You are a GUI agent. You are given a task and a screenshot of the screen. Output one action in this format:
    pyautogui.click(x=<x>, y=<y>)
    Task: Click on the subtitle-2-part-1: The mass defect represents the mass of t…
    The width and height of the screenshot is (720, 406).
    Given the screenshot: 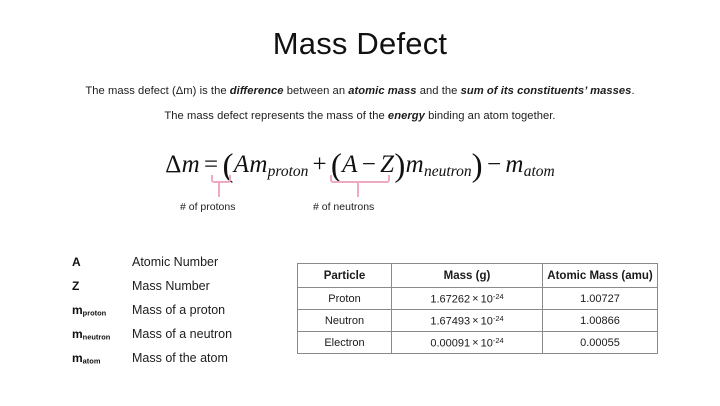 What is the action you would take?
    pyautogui.click(x=276, y=116)
    